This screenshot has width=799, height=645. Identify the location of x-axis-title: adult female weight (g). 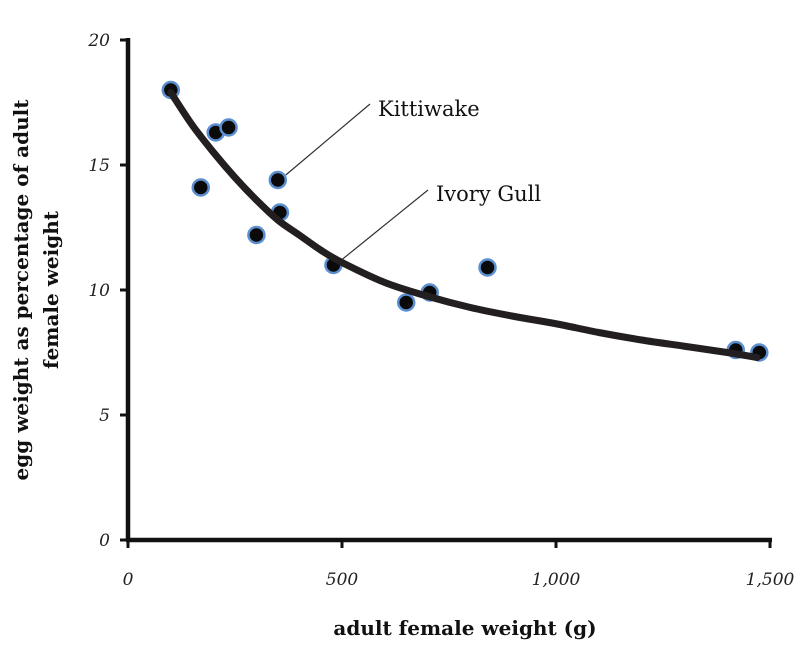
(464, 628).